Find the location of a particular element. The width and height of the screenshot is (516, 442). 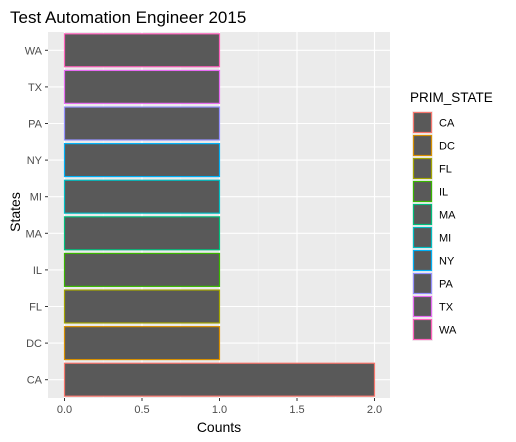

chart-title: Test Automation Engineer 2015 is located at coordinates (128, 17).